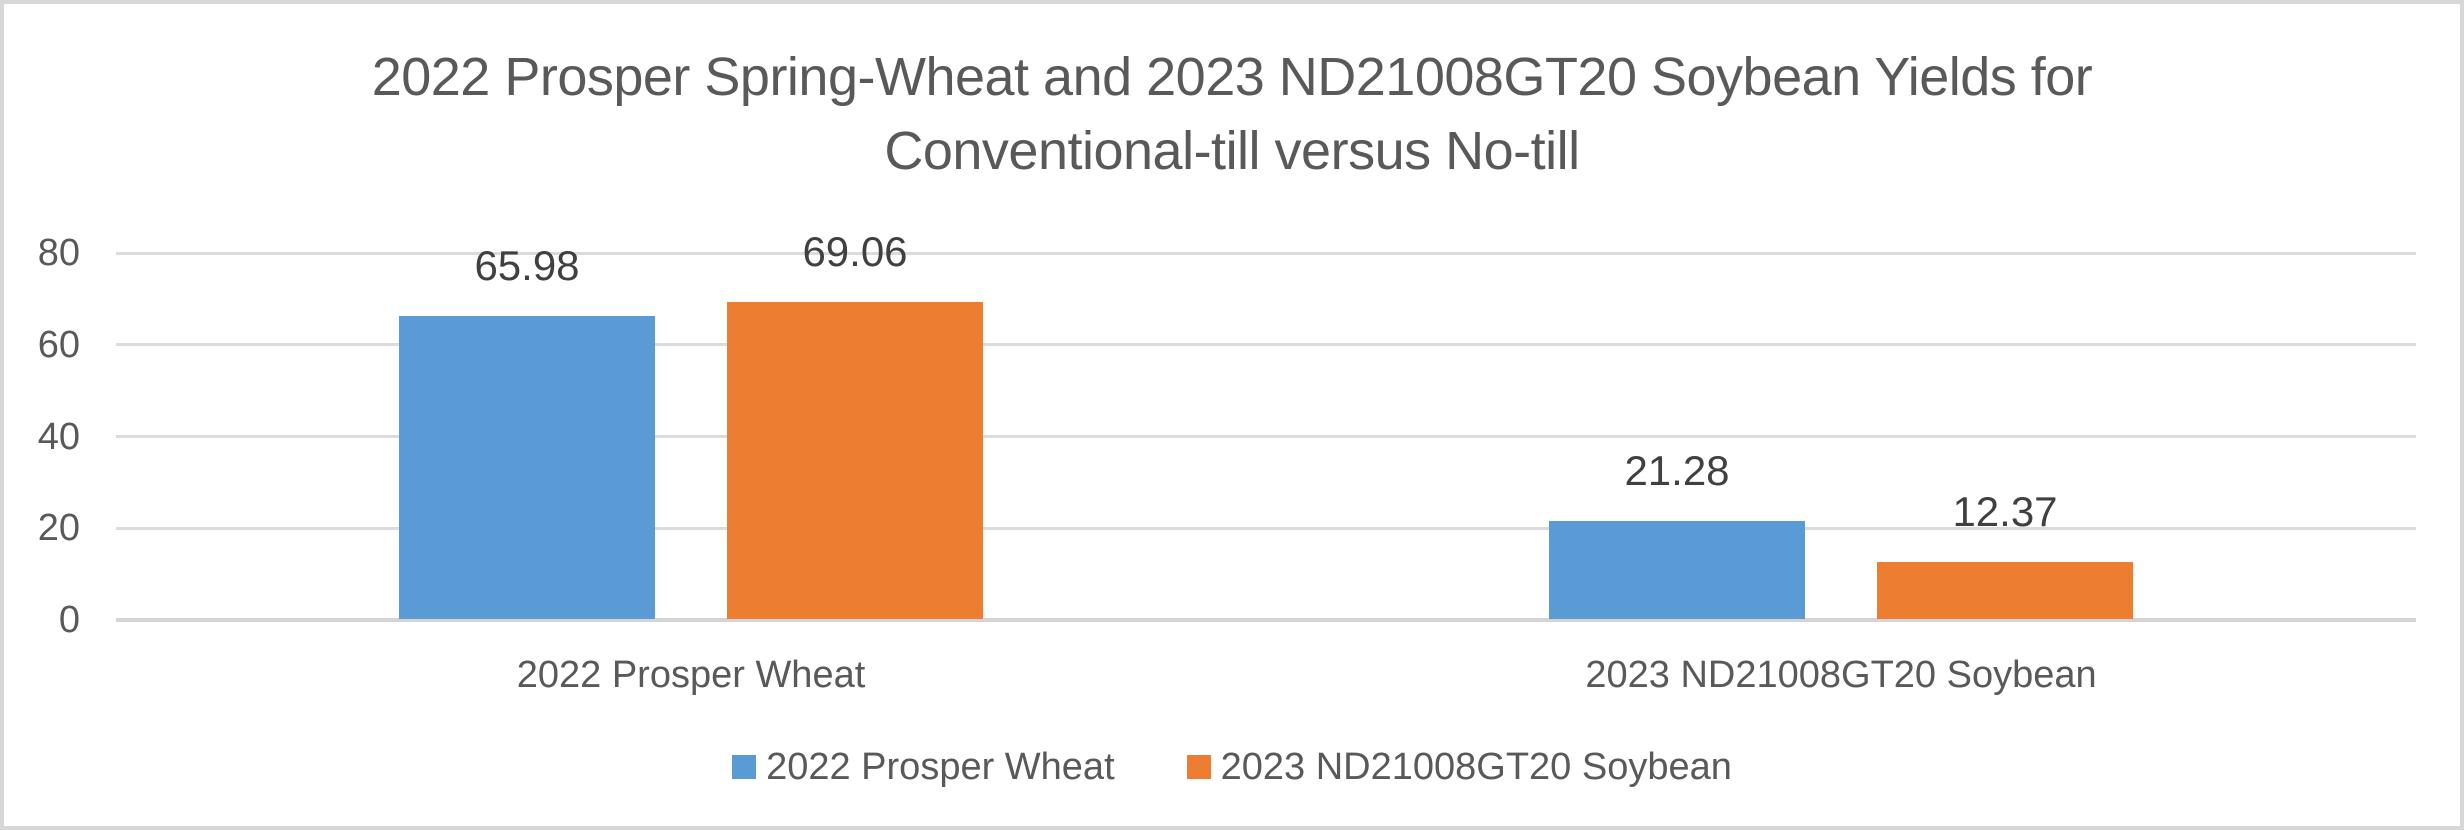 Image resolution: width=2464 pixels, height=830 pixels. I want to click on bar-value-label: 69.06, so click(855, 252).